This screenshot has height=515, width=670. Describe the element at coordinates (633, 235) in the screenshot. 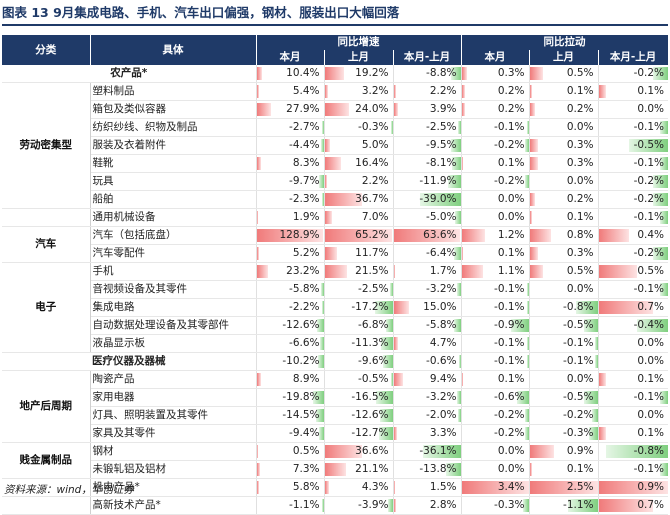

I see `value-cell: 0.4%` at that location.